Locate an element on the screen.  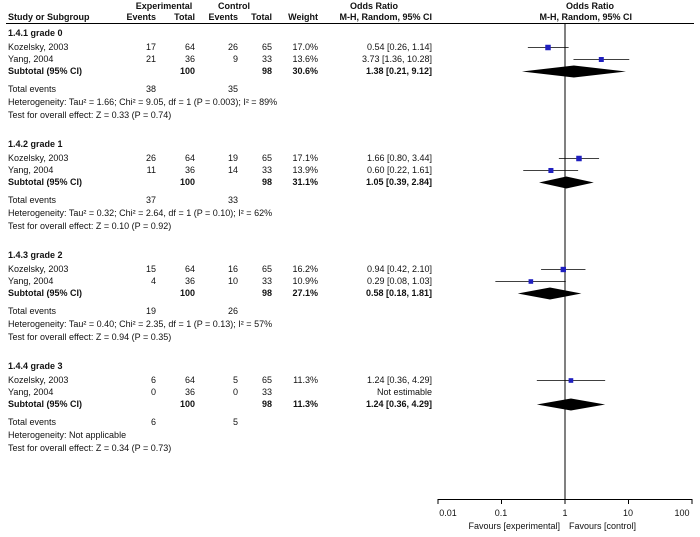
total-events-exp: 38 is located at coordinates (150, 89).